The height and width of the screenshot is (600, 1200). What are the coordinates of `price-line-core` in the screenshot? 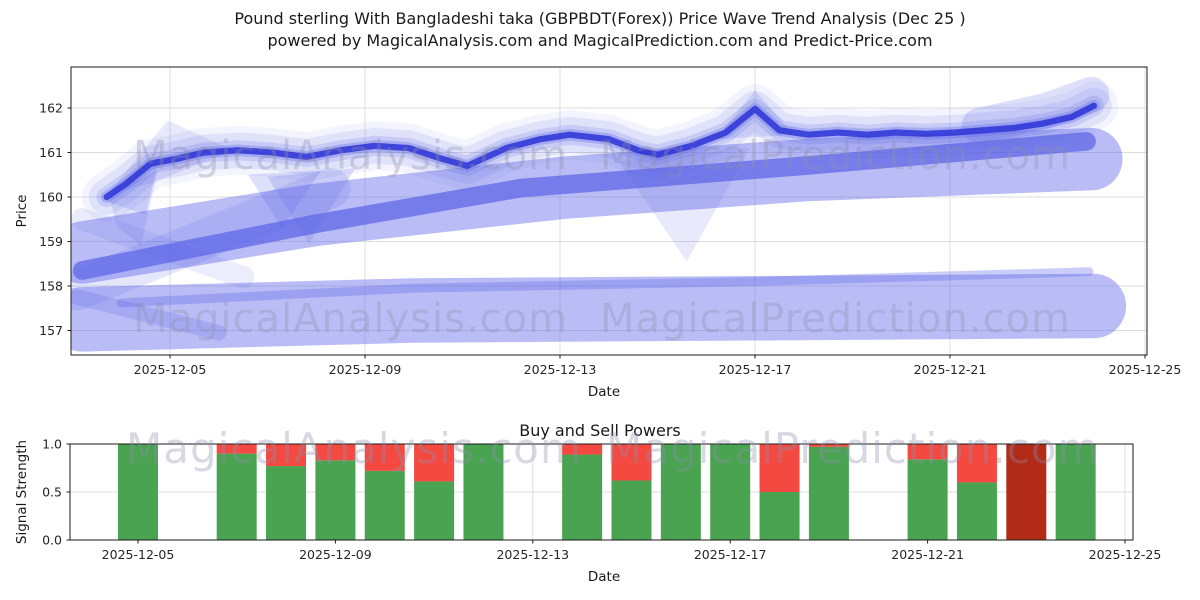 It's located at (600, 151).